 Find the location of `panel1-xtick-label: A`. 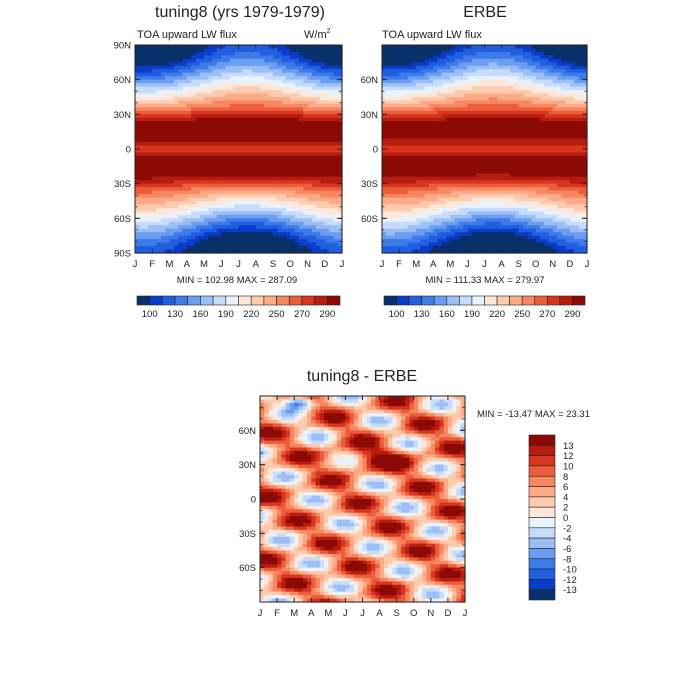

panel1-xtick-label: A is located at coordinates (256, 264).